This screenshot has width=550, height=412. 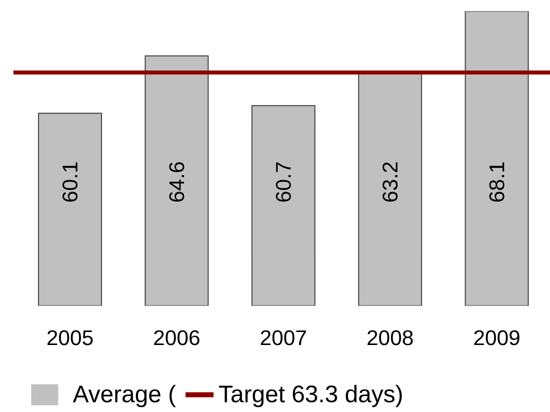 What do you see at coordinates (390, 338) in the screenshot?
I see `x-tick-label: 2008` at bounding box center [390, 338].